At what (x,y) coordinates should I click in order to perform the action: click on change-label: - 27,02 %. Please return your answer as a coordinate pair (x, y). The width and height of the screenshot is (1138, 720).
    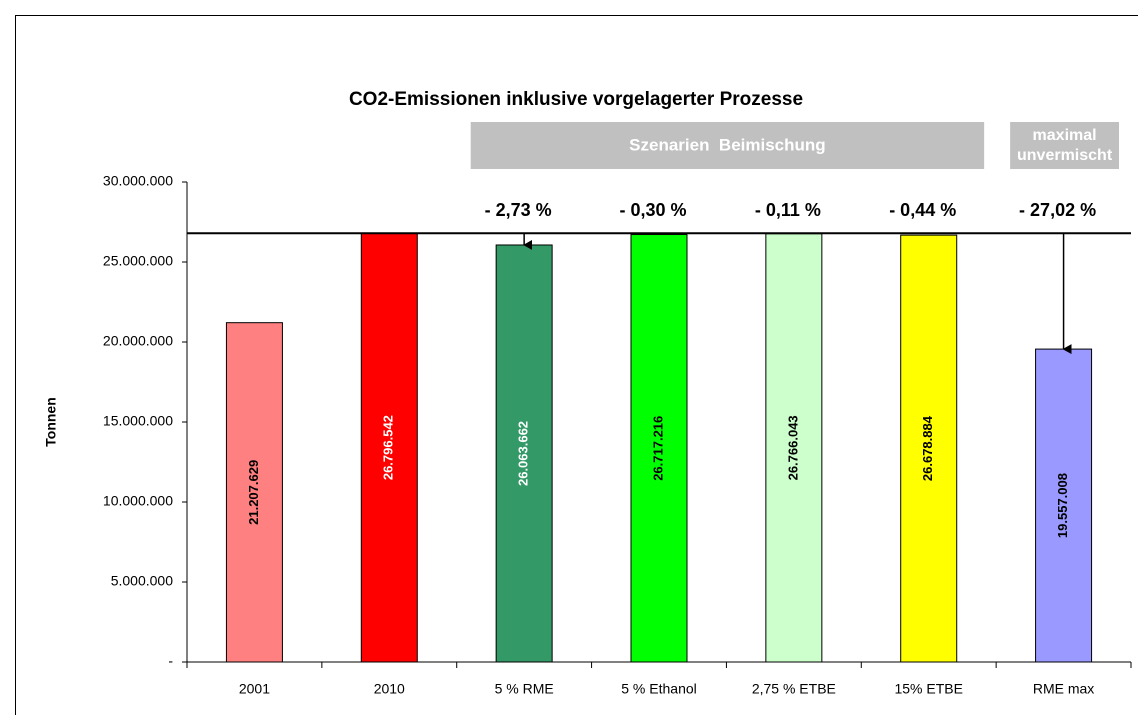
    Looking at the image, I should click on (1057, 210).